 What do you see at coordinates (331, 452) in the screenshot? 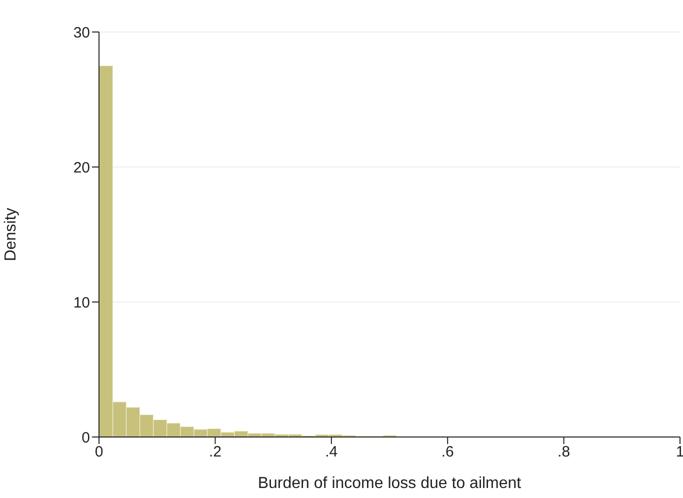
I see `x-tick-label: .4` at bounding box center [331, 452].